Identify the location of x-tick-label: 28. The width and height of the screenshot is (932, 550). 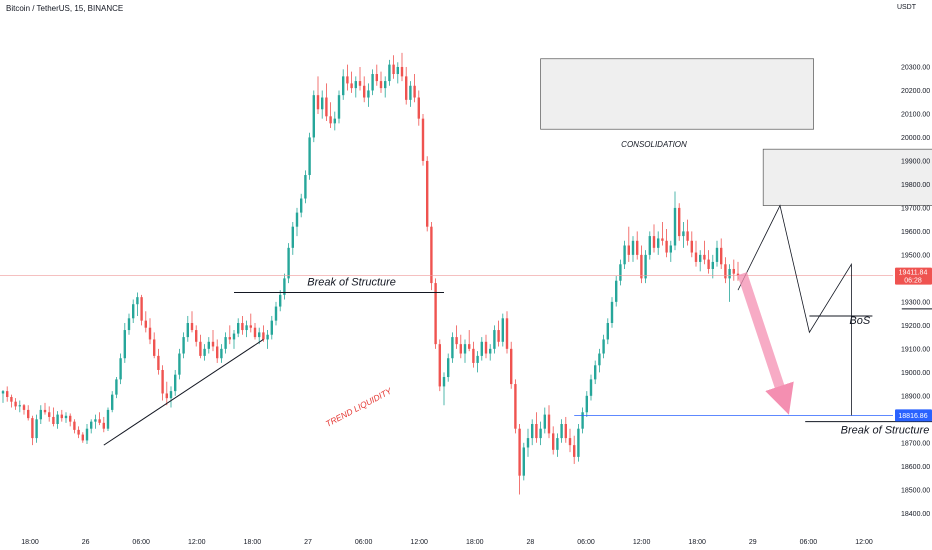
(531, 542).